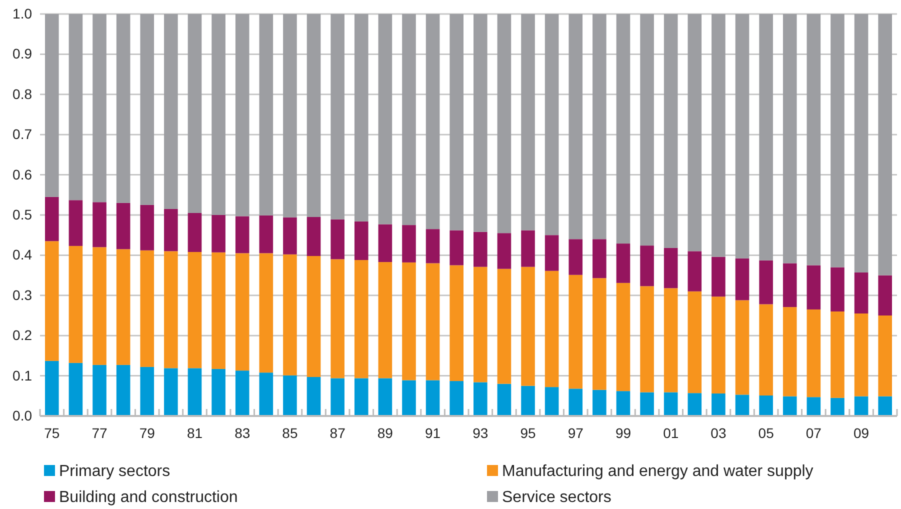 This screenshot has width=901, height=509. What do you see at coordinates (576, 432) in the screenshot?
I see `x-tick-label: 97` at bounding box center [576, 432].